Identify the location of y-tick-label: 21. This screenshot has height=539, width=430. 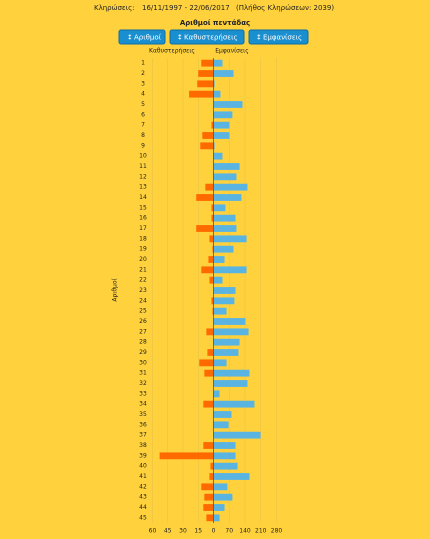
(143, 269).